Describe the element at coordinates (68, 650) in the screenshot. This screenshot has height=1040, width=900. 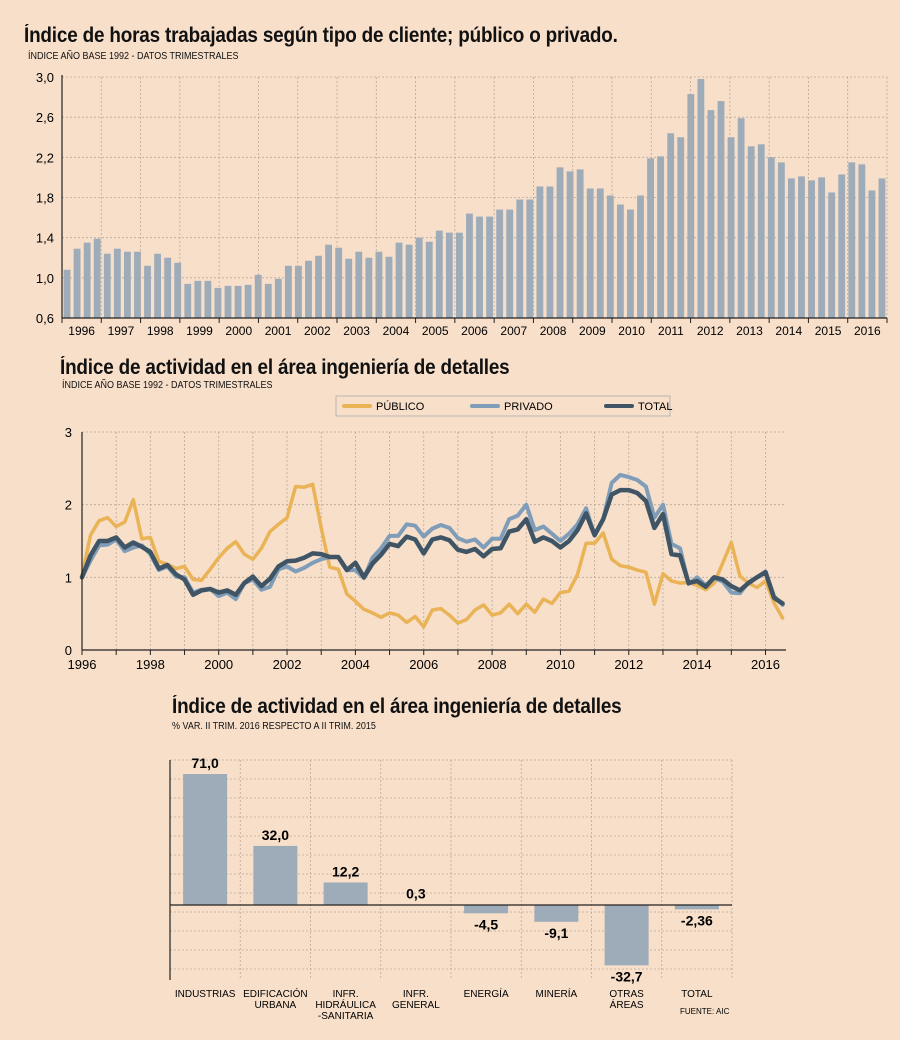
I see `chart2-y-tick-label: 0` at that location.